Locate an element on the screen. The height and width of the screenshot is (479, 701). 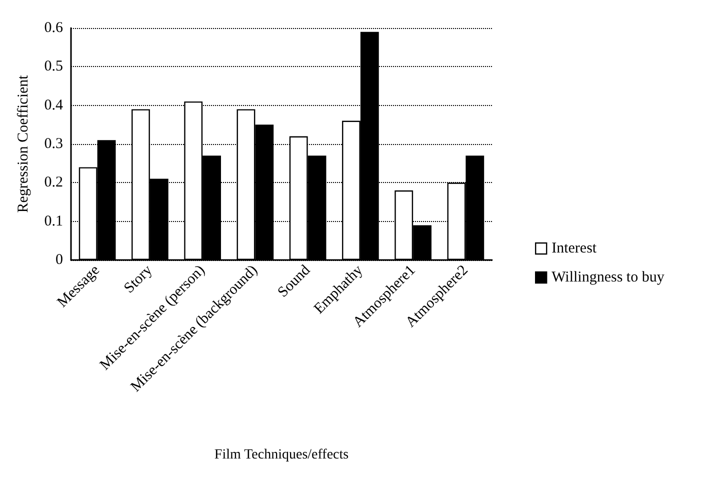
y-tick-label: 0.1 is located at coordinates (53, 221).